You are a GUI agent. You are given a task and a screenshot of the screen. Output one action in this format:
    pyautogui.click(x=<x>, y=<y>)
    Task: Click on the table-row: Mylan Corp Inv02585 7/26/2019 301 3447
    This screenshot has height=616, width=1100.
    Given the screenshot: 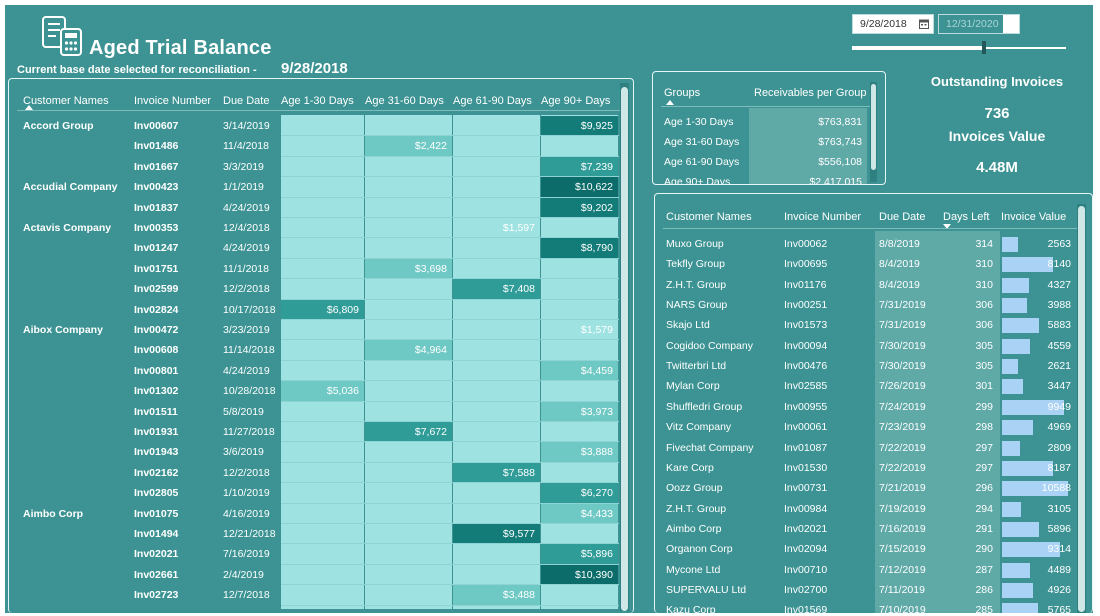 What is the action you would take?
    pyautogui.click(x=865, y=386)
    